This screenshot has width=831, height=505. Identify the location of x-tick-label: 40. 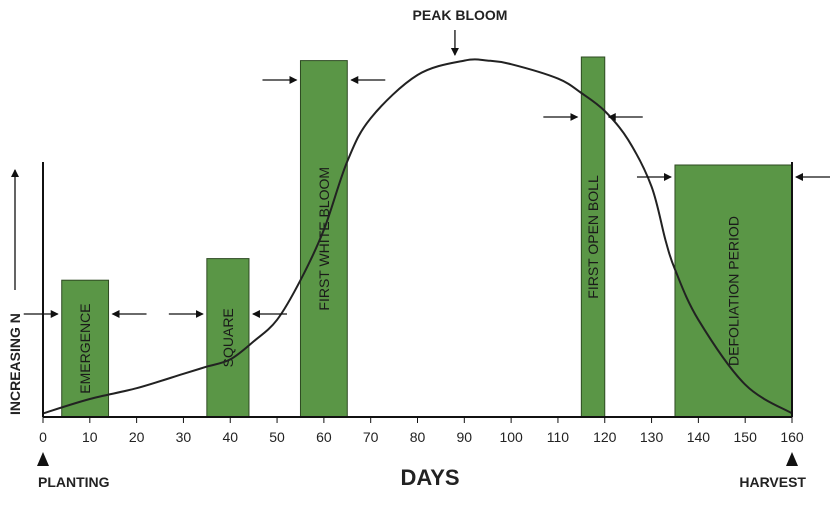
(230, 437).